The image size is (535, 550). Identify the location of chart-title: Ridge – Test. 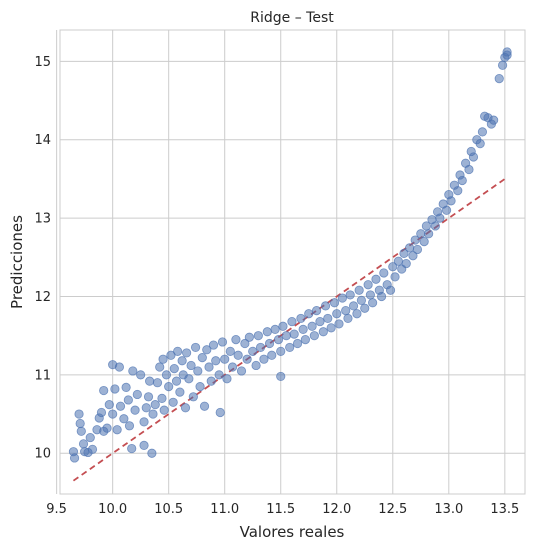
(292, 18).